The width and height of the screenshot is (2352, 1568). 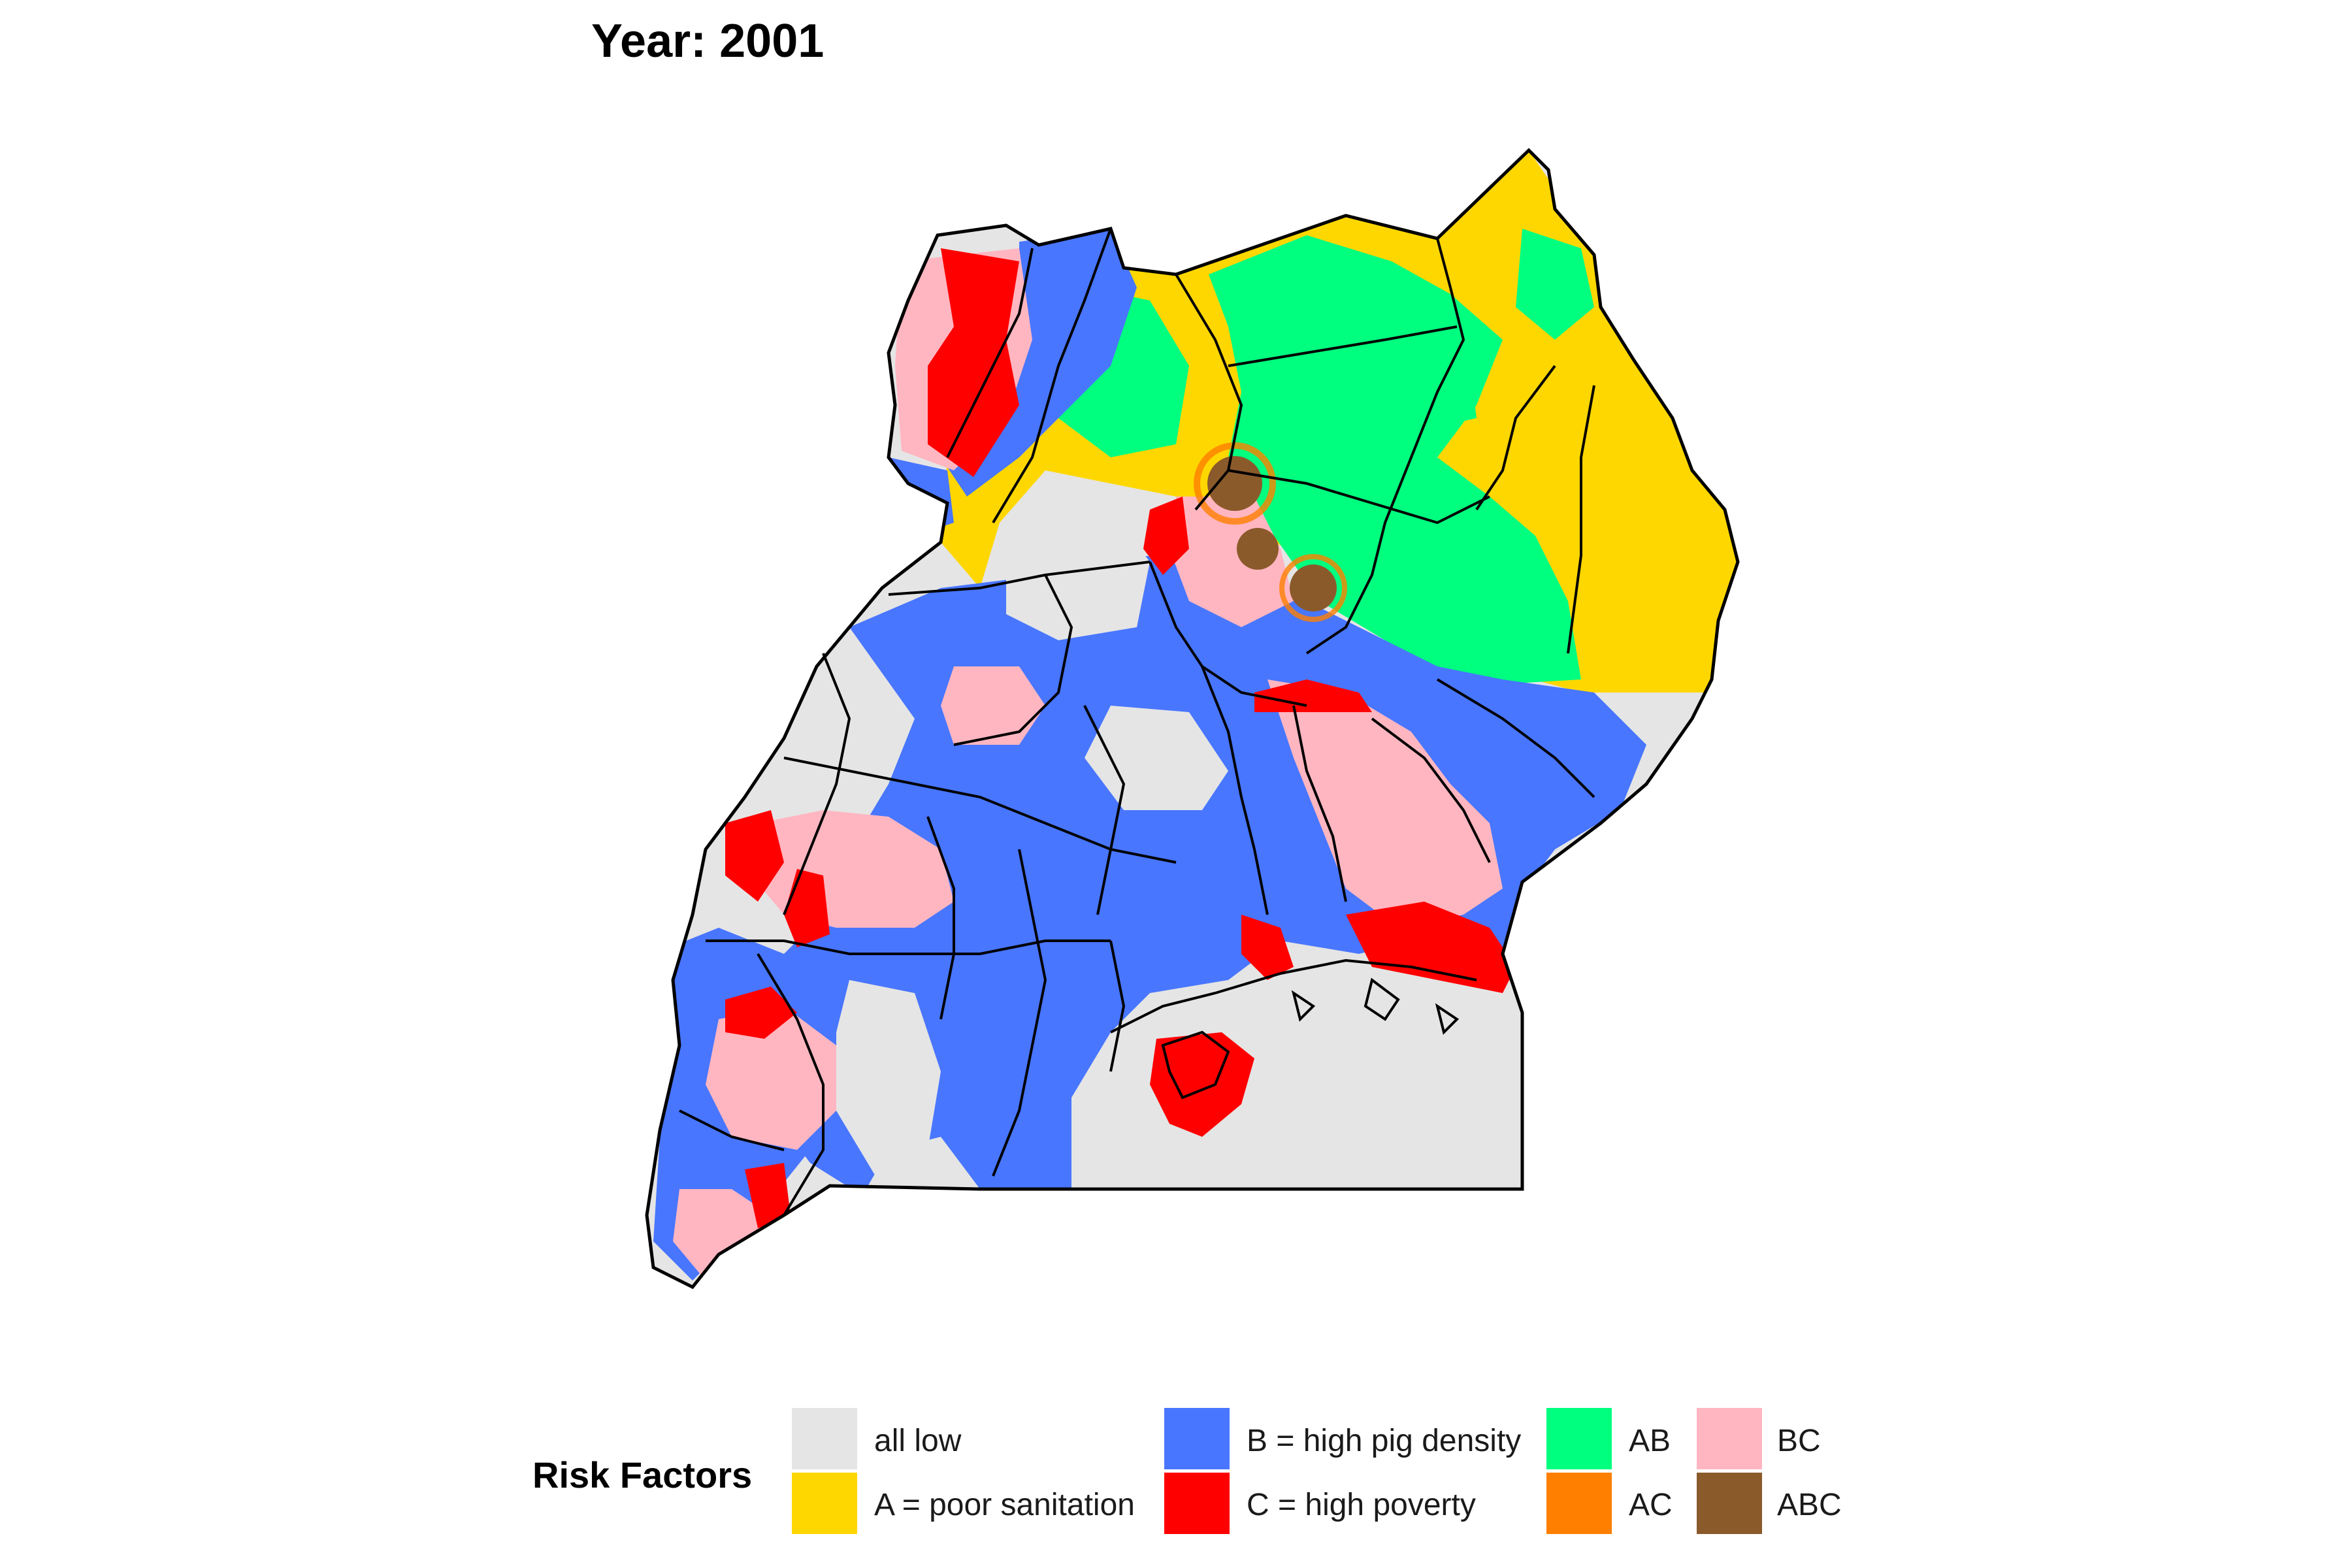 What do you see at coordinates (1555, 284) in the screenshot?
I see `zone-ab-east-patch` at bounding box center [1555, 284].